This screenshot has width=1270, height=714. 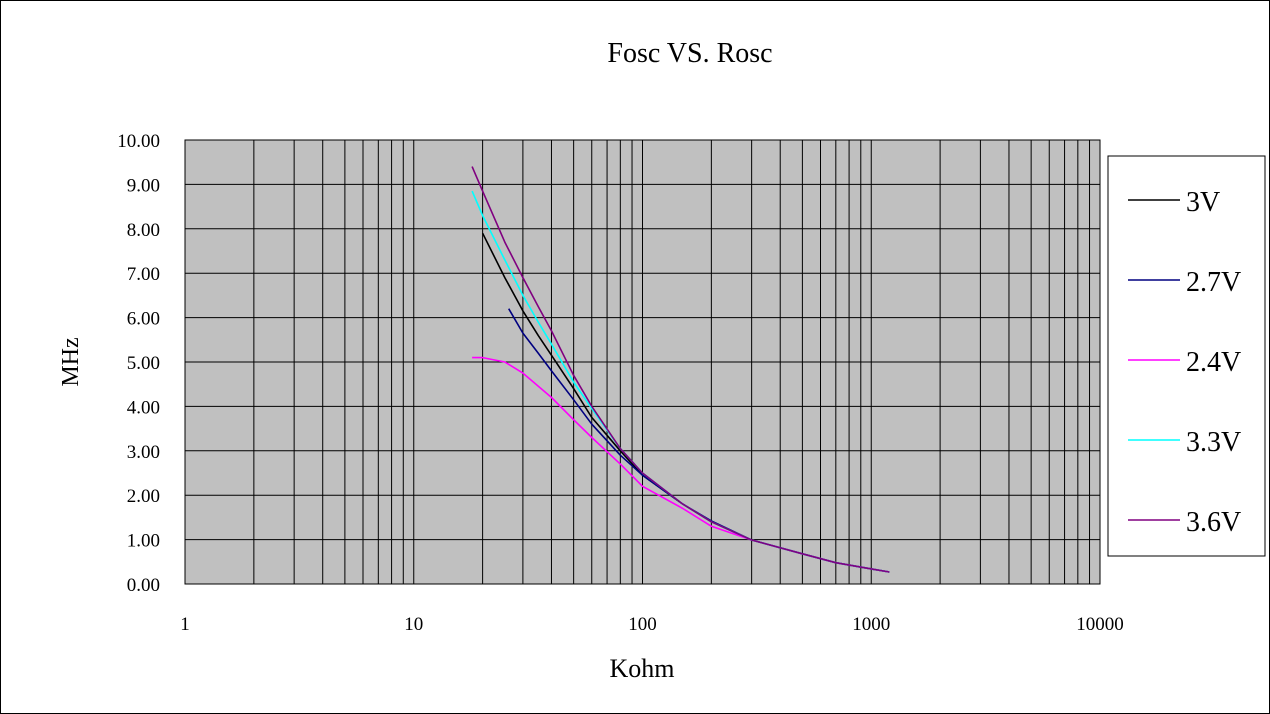 What do you see at coordinates (143, 541) in the screenshot?
I see `y-tick-label: 1.00` at bounding box center [143, 541].